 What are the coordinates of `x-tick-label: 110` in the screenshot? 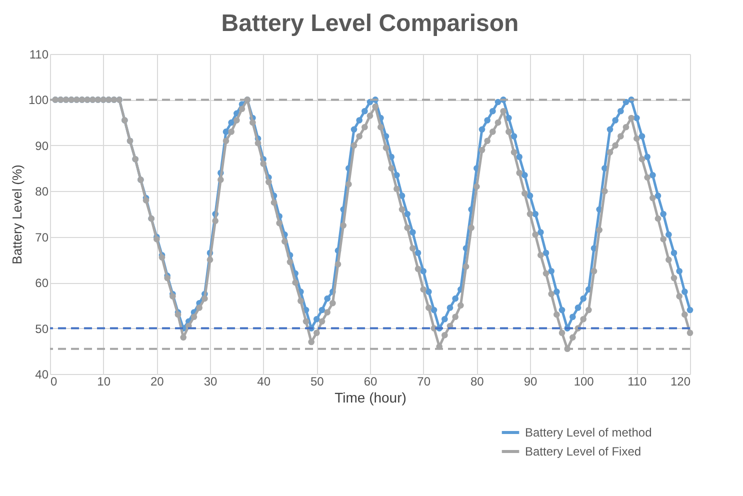 It's located at (638, 381).